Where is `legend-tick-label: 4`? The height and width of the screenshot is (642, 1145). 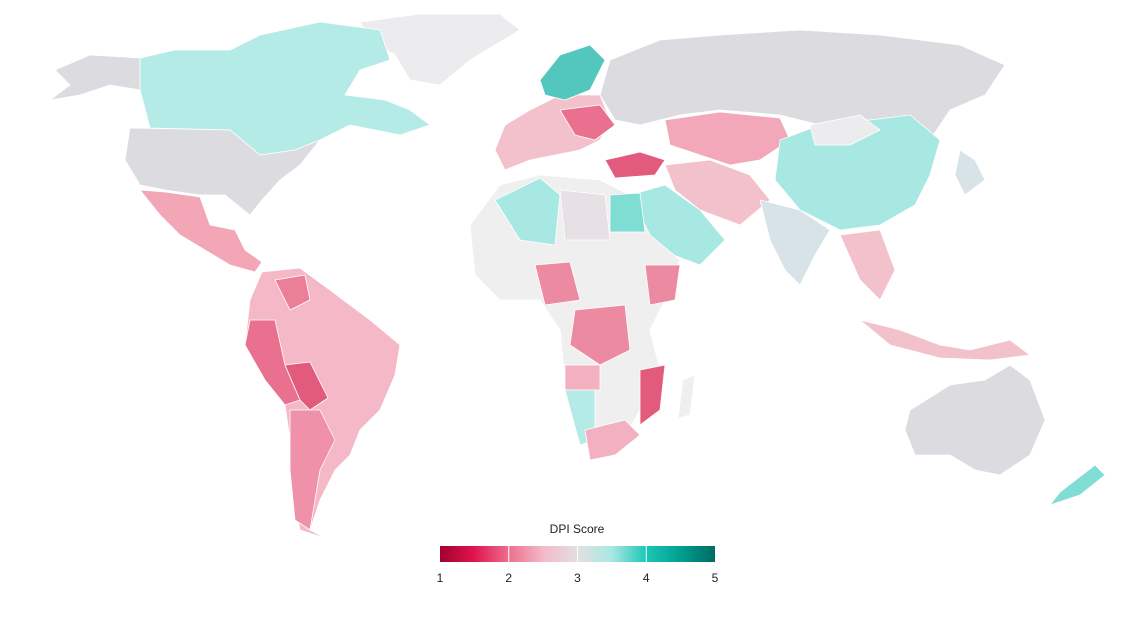
legend-tick-label: 4 is located at coordinates (646, 578).